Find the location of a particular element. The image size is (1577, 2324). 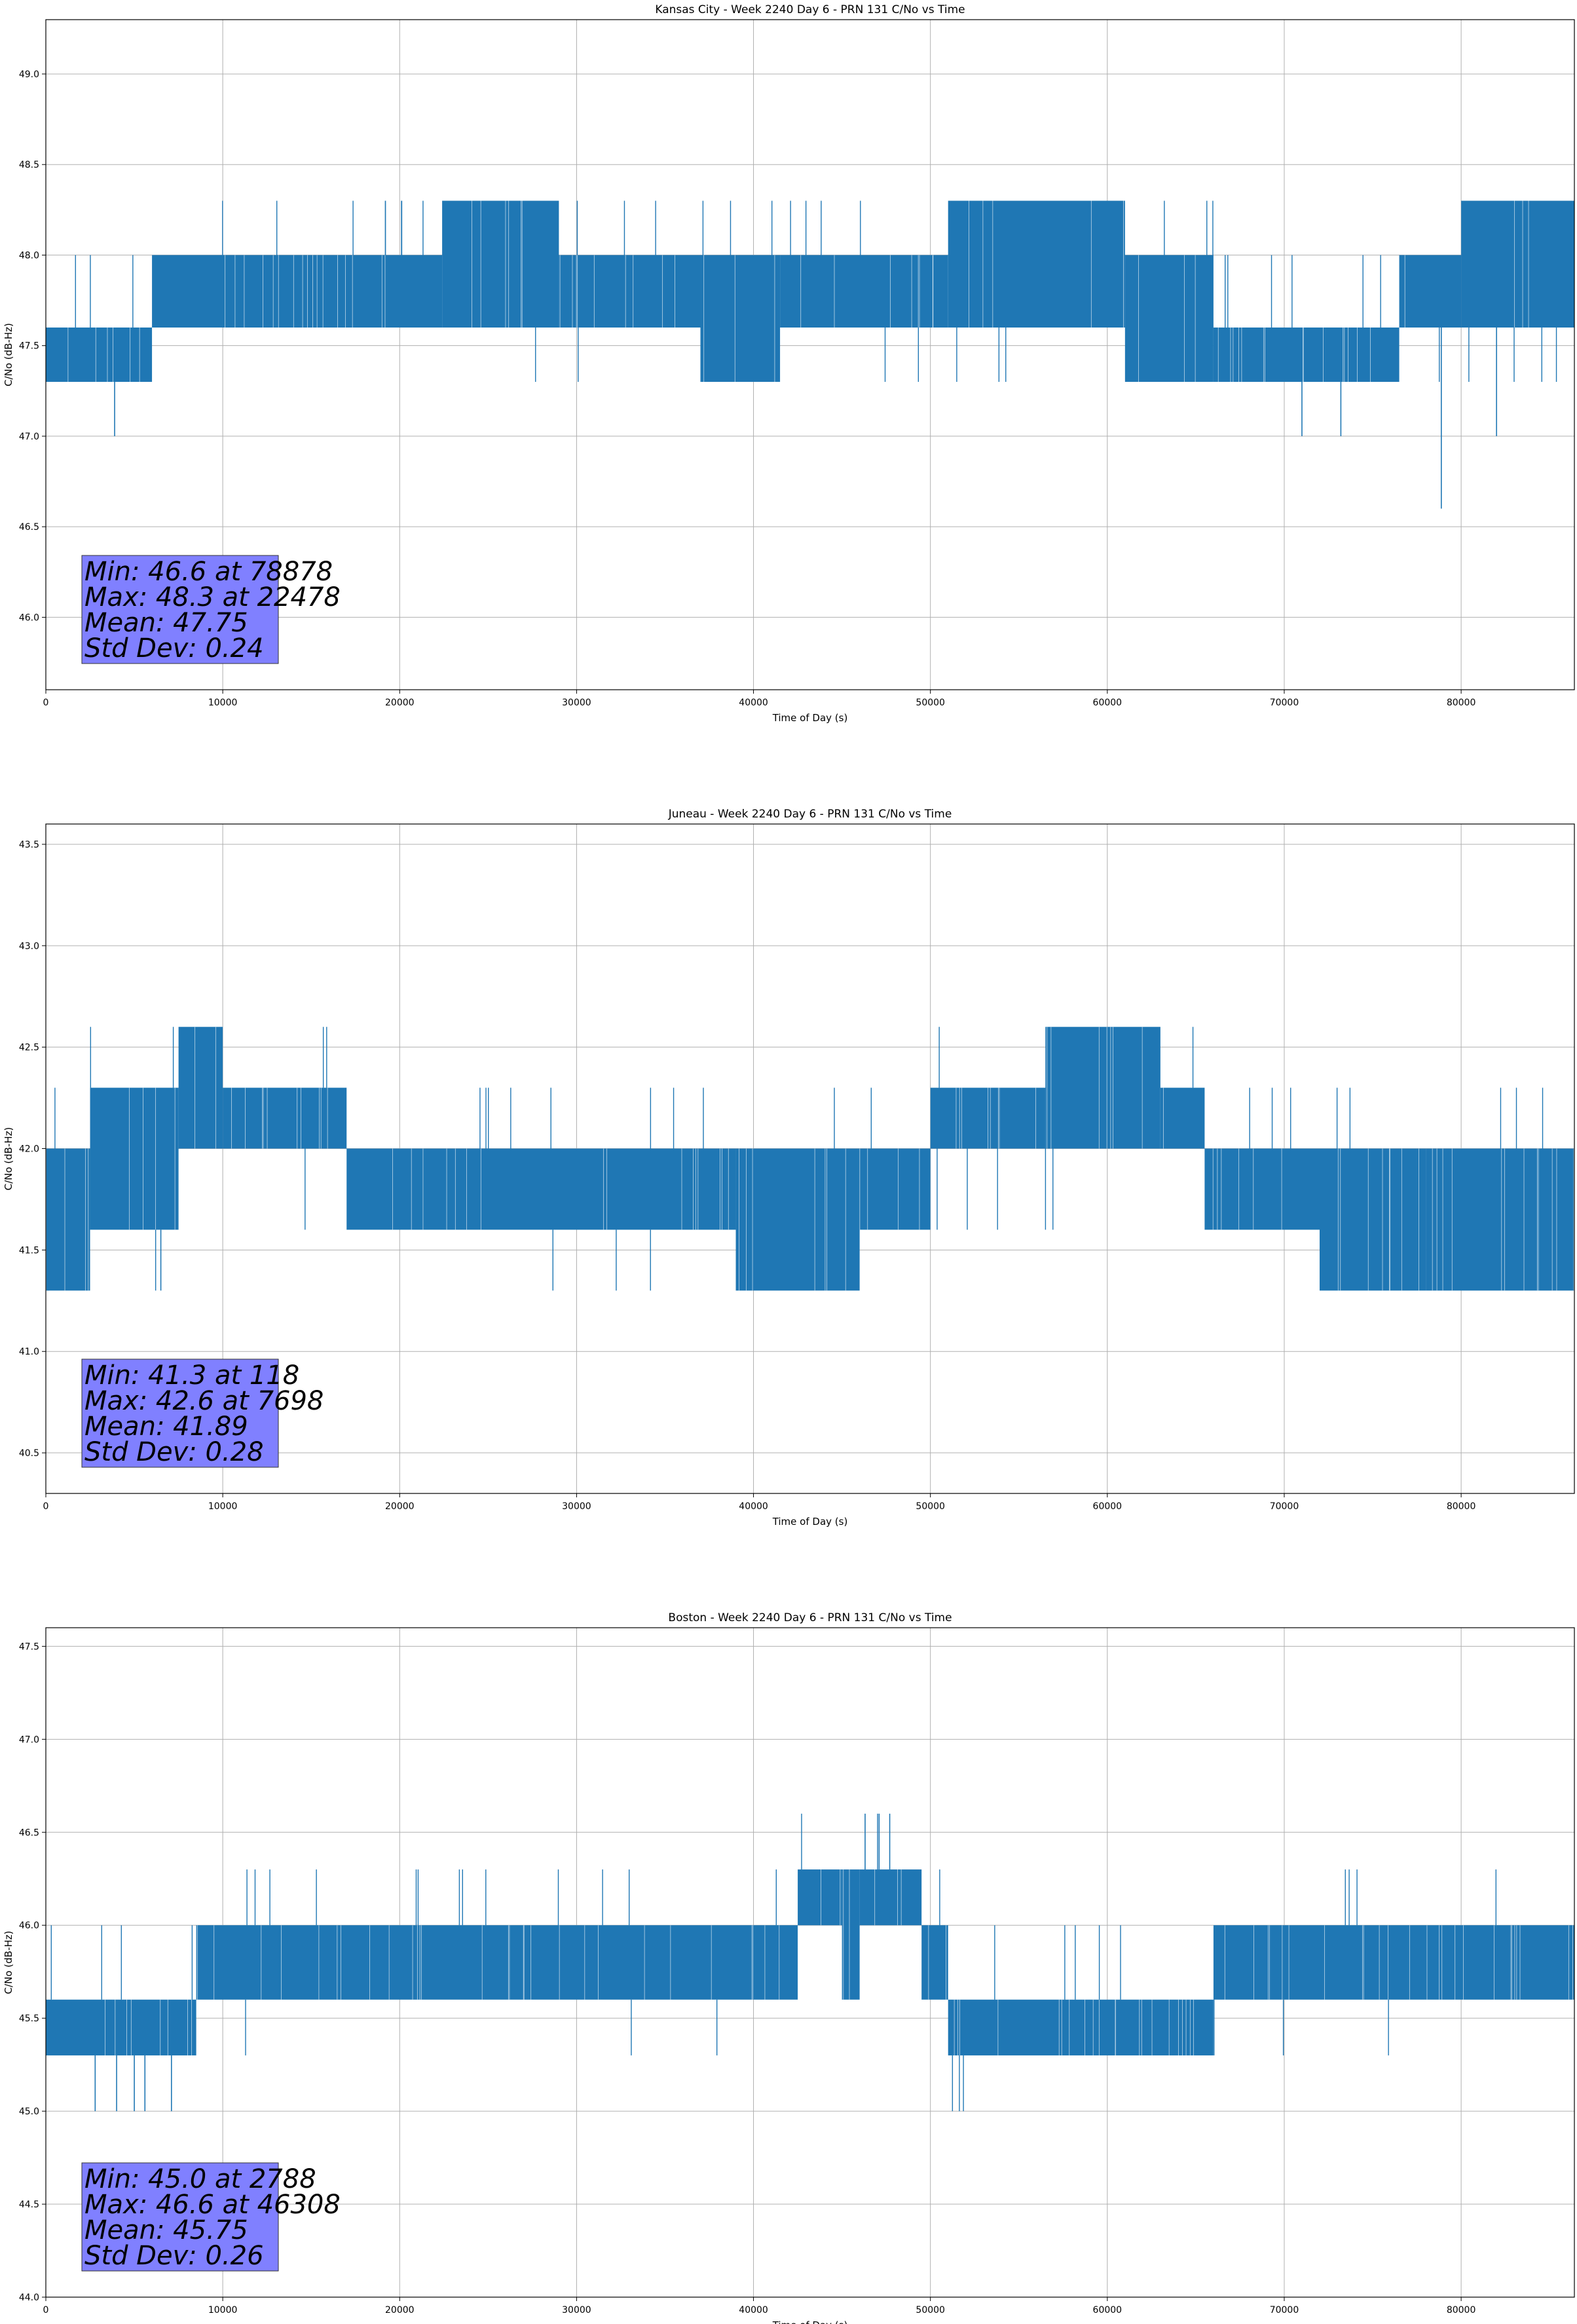

stats-max: Max: 48.3 at 22478 is located at coordinates (212, 597).